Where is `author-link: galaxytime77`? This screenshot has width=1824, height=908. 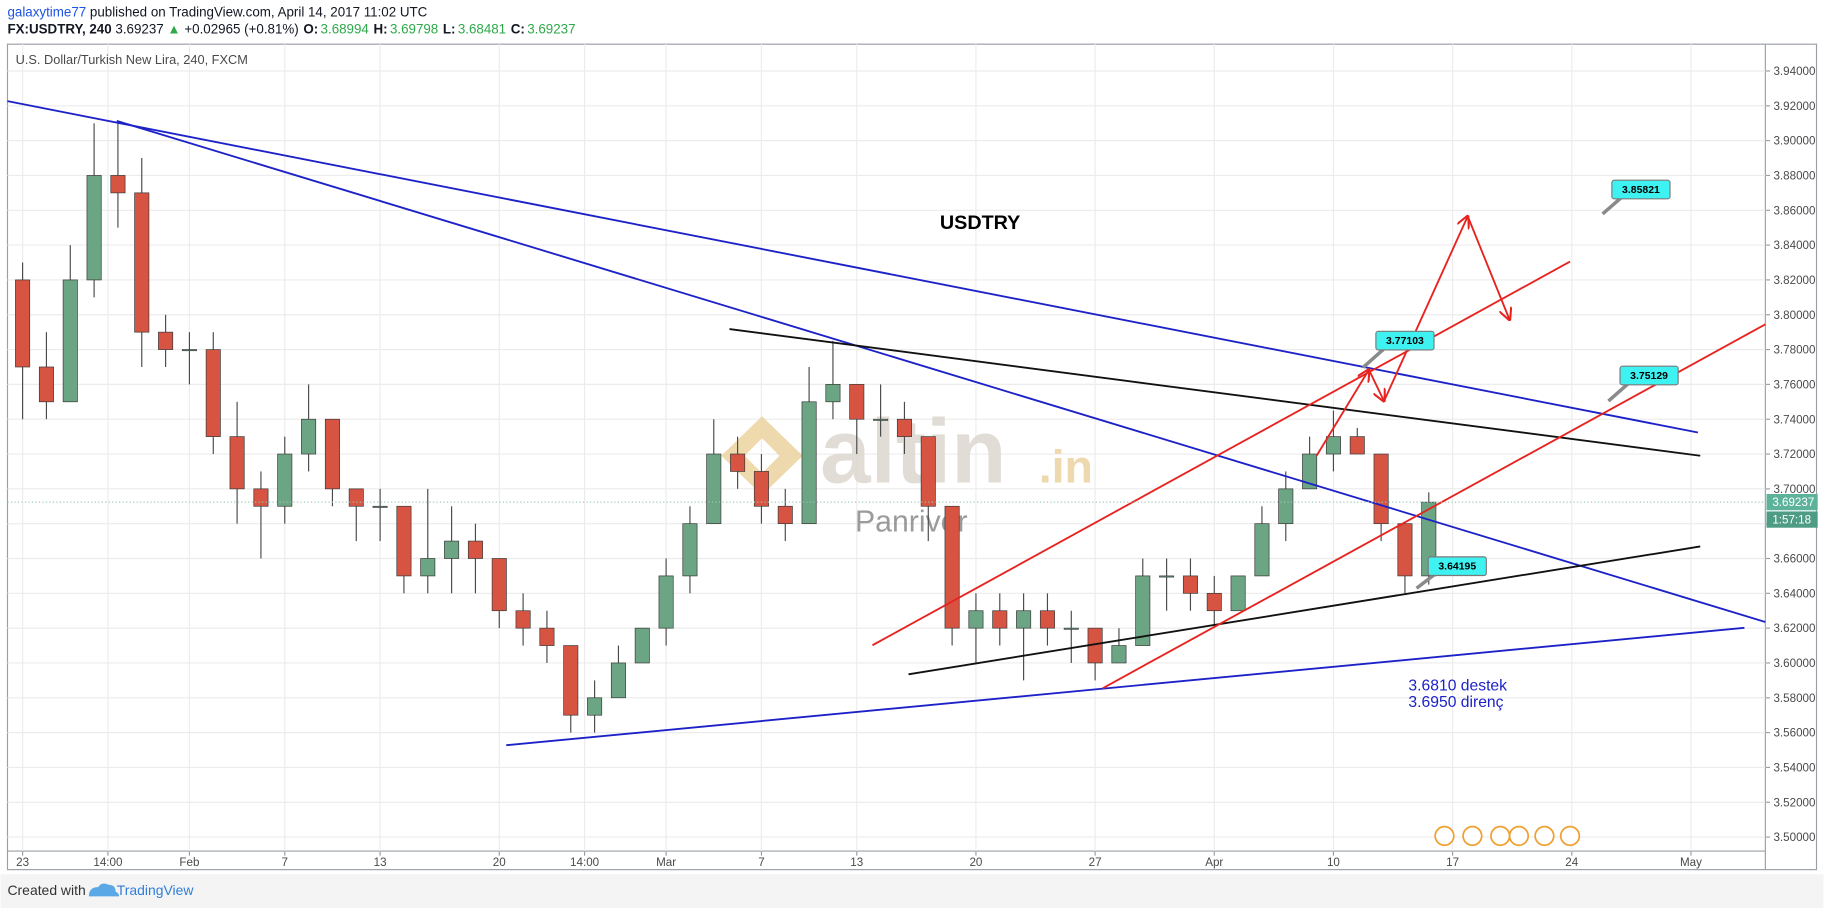
author-link: galaxytime77 is located at coordinates (46, 11).